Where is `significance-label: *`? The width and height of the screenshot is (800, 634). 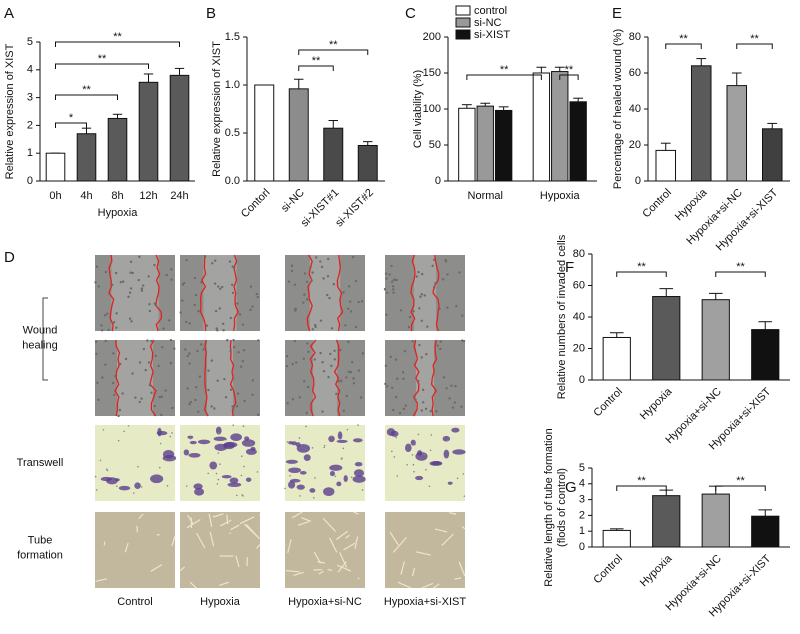 significance-label: * is located at coordinates (71, 118).